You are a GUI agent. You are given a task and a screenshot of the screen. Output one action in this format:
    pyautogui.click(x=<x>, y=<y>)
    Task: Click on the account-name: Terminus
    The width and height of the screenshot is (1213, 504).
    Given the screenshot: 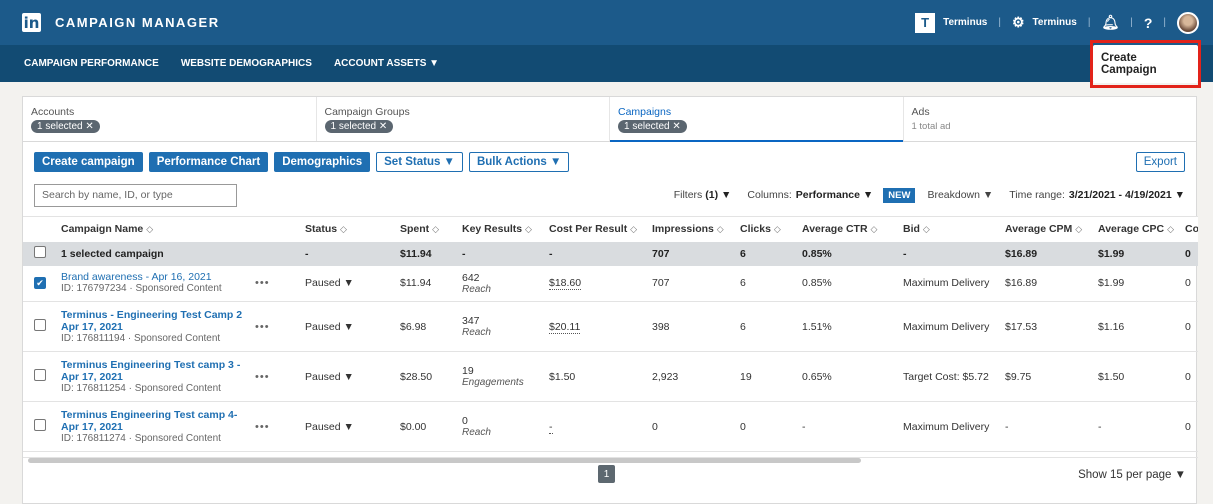 What is the action you would take?
    pyautogui.click(x=965, y=22)
    